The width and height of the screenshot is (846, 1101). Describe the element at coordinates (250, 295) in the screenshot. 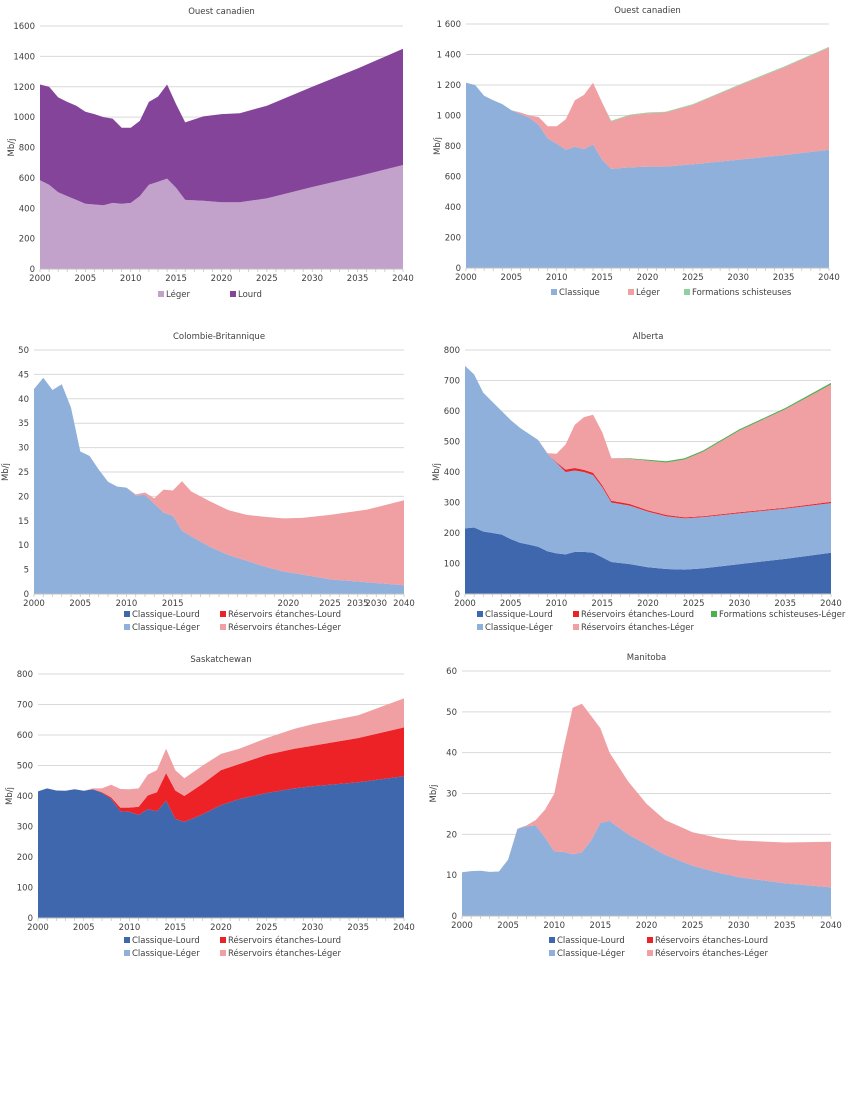

I see `legend-label: Lourd` at that location.